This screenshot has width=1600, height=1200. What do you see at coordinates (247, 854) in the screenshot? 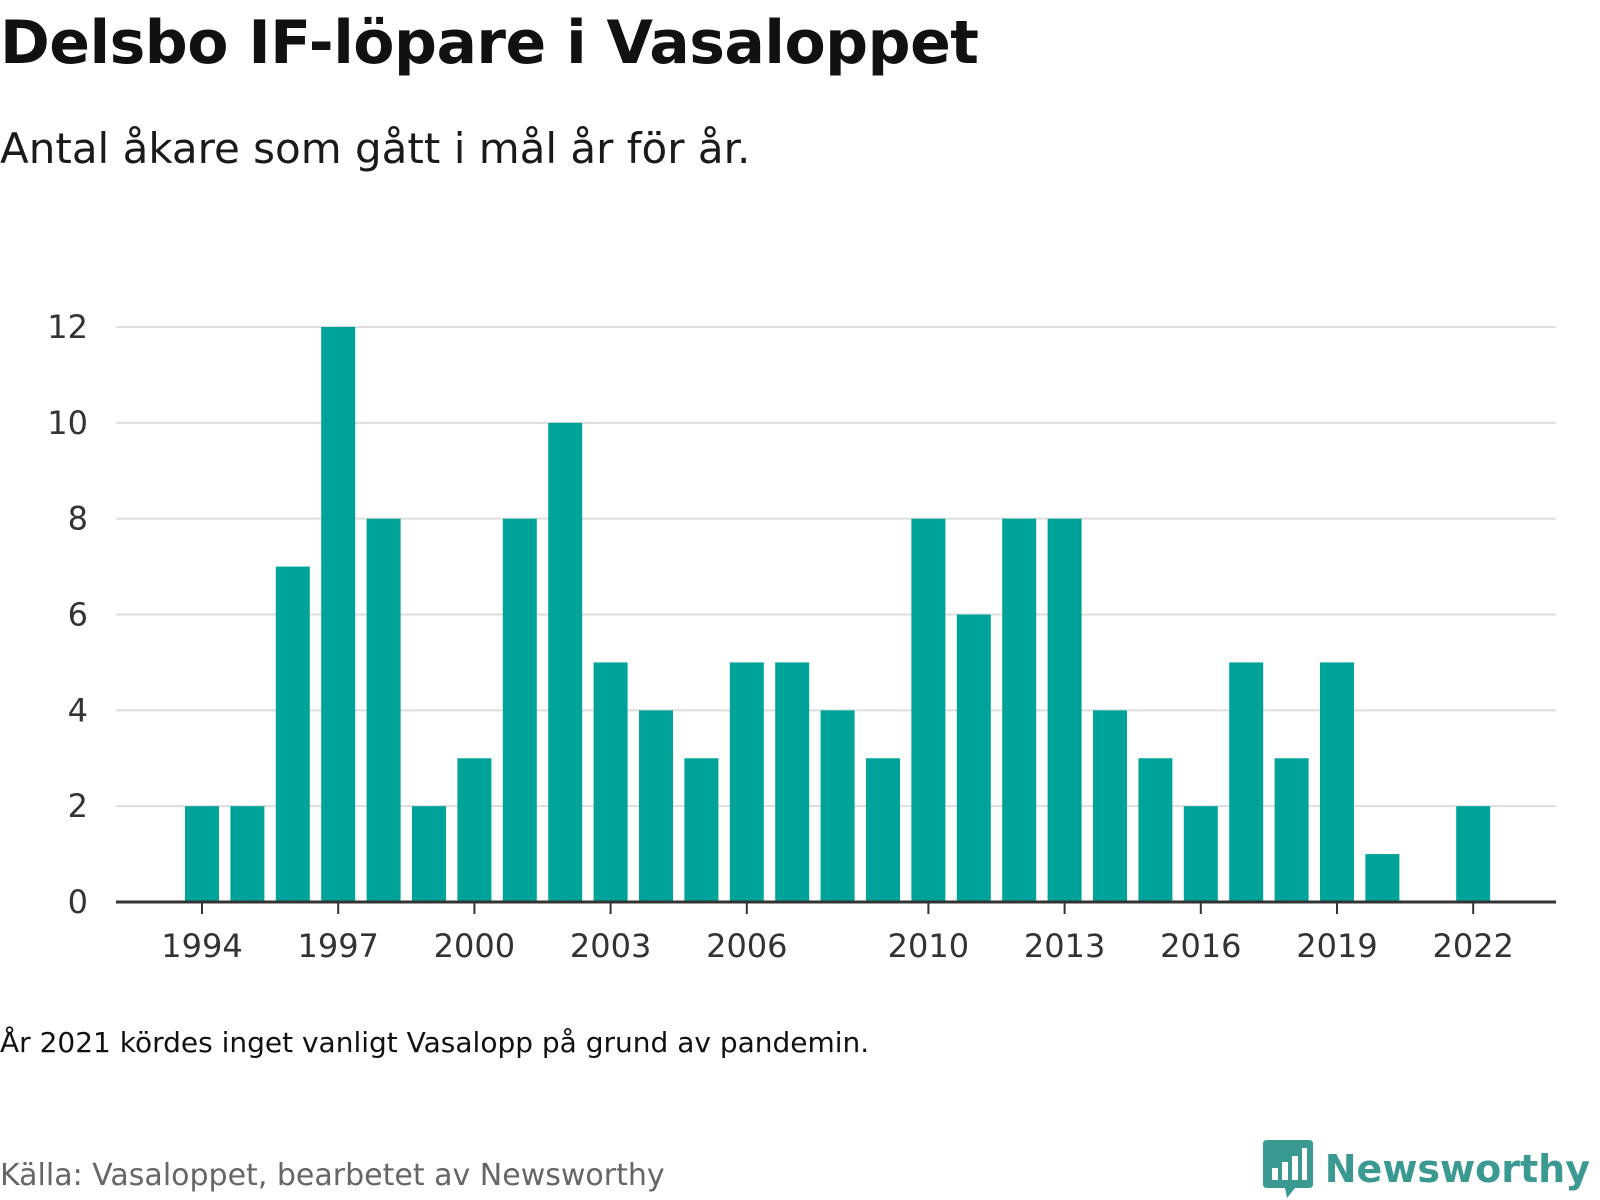
I see `bar-1995` at bounding box center [247, 854].